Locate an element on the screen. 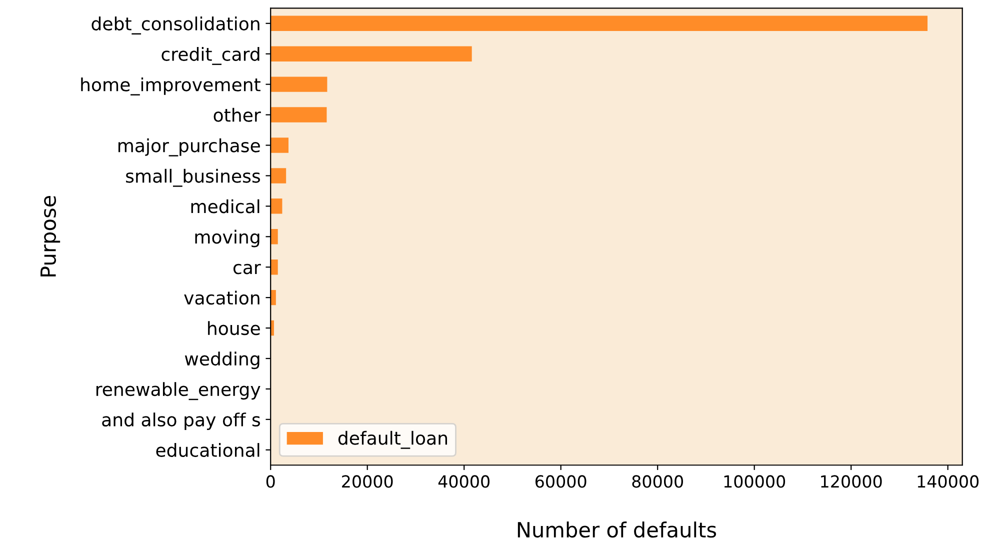  y-tick-label: wedding is located at coordinates (222, 361).